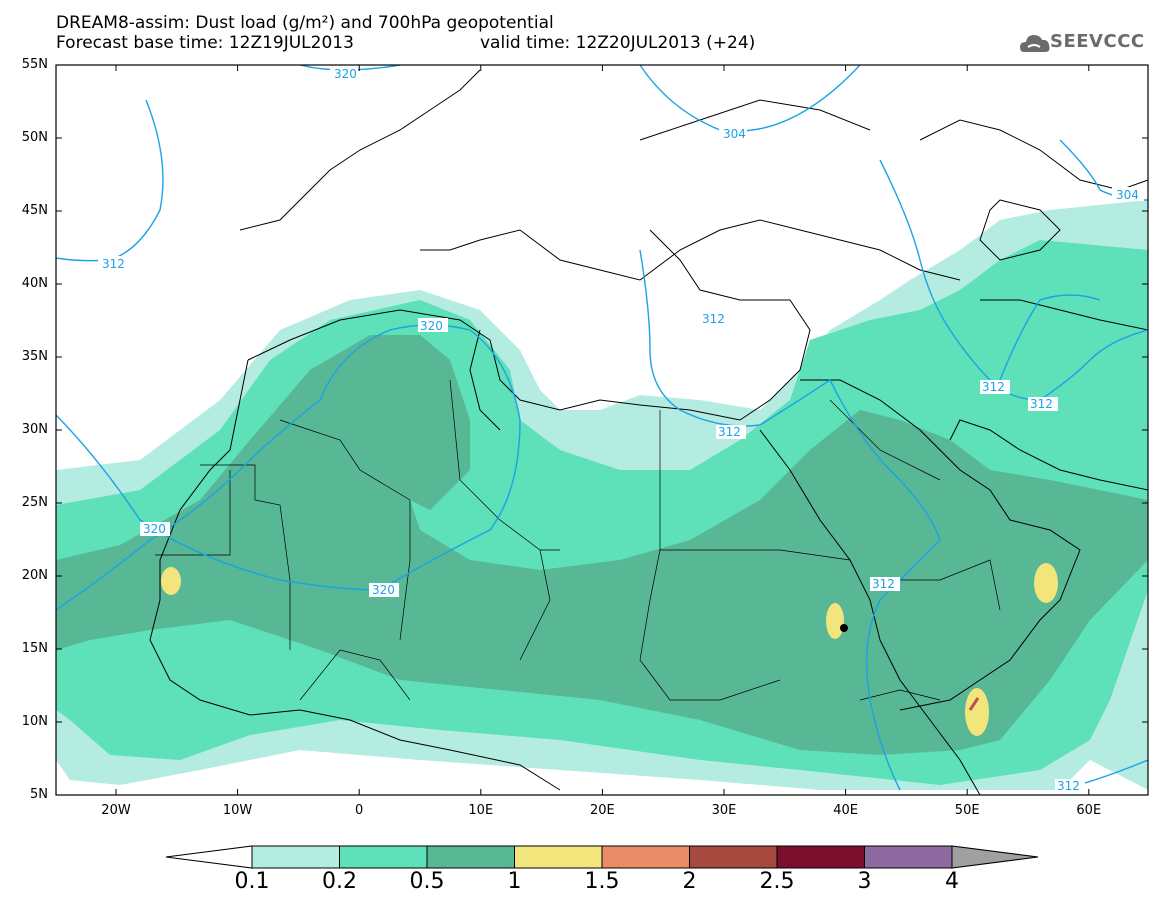  What do you see at coordinates (618, 43) in the screenshot?
I see `valid-time: valid time: 12Z20JUL2013 (+24)` at bounding box center [618, 43].